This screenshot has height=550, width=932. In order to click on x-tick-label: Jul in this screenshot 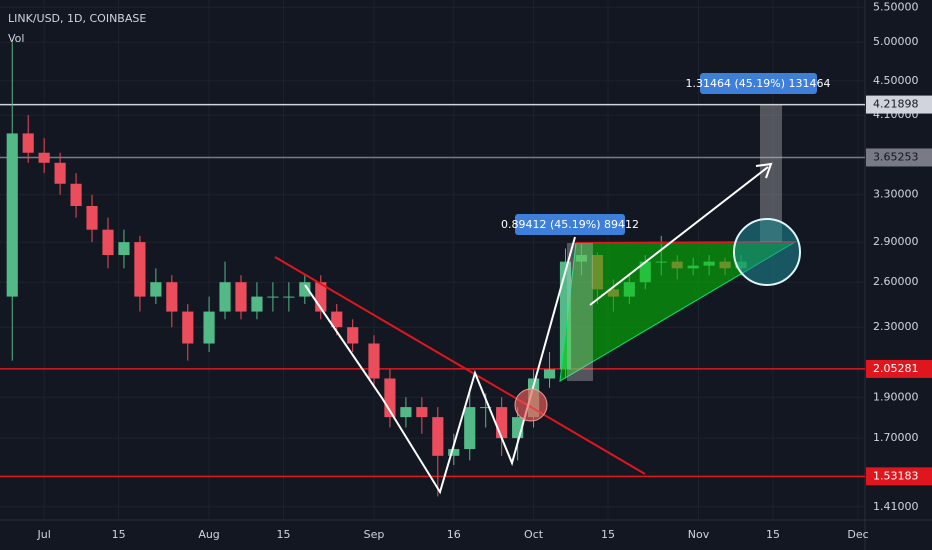, I will do `click(44, 534)`.